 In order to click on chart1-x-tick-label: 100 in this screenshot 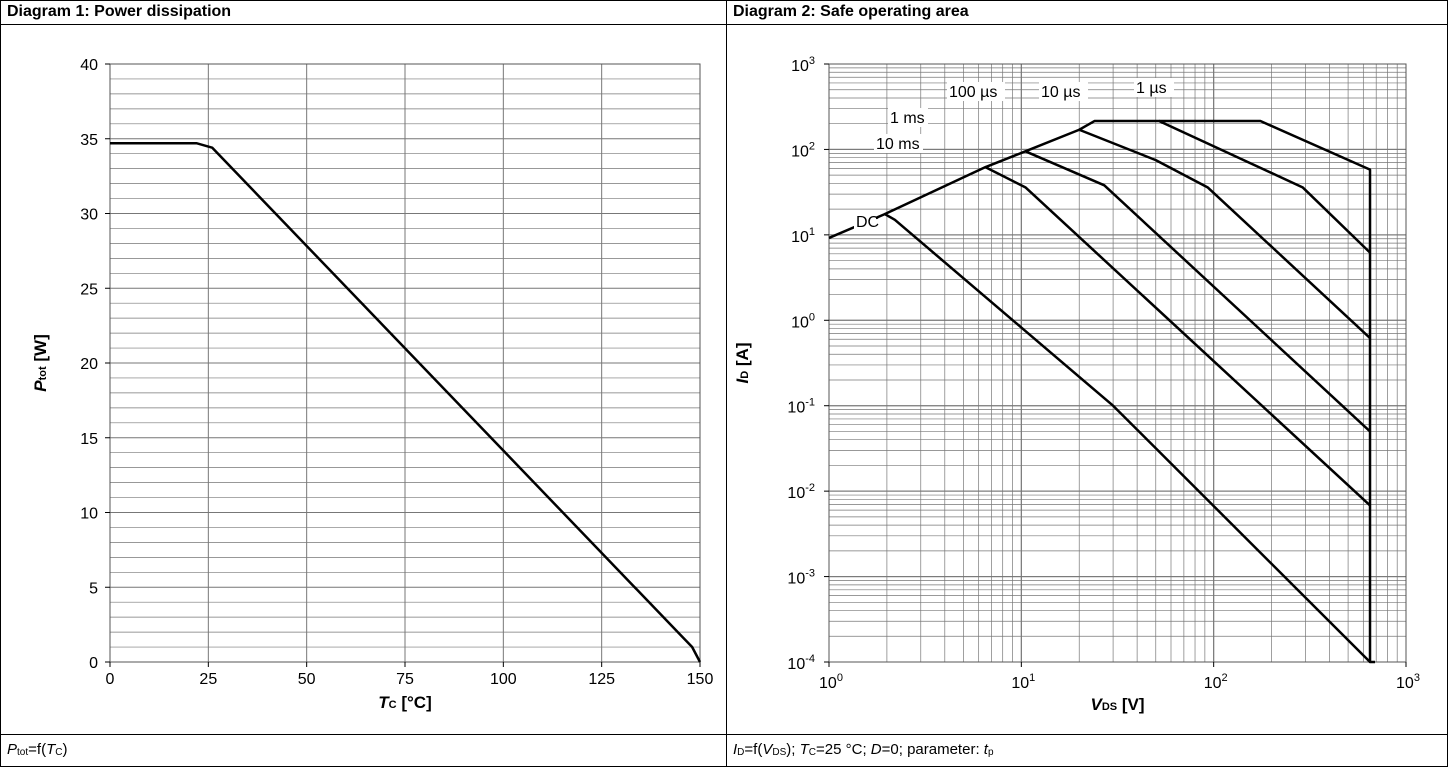, I will do `click(503, 679)`.